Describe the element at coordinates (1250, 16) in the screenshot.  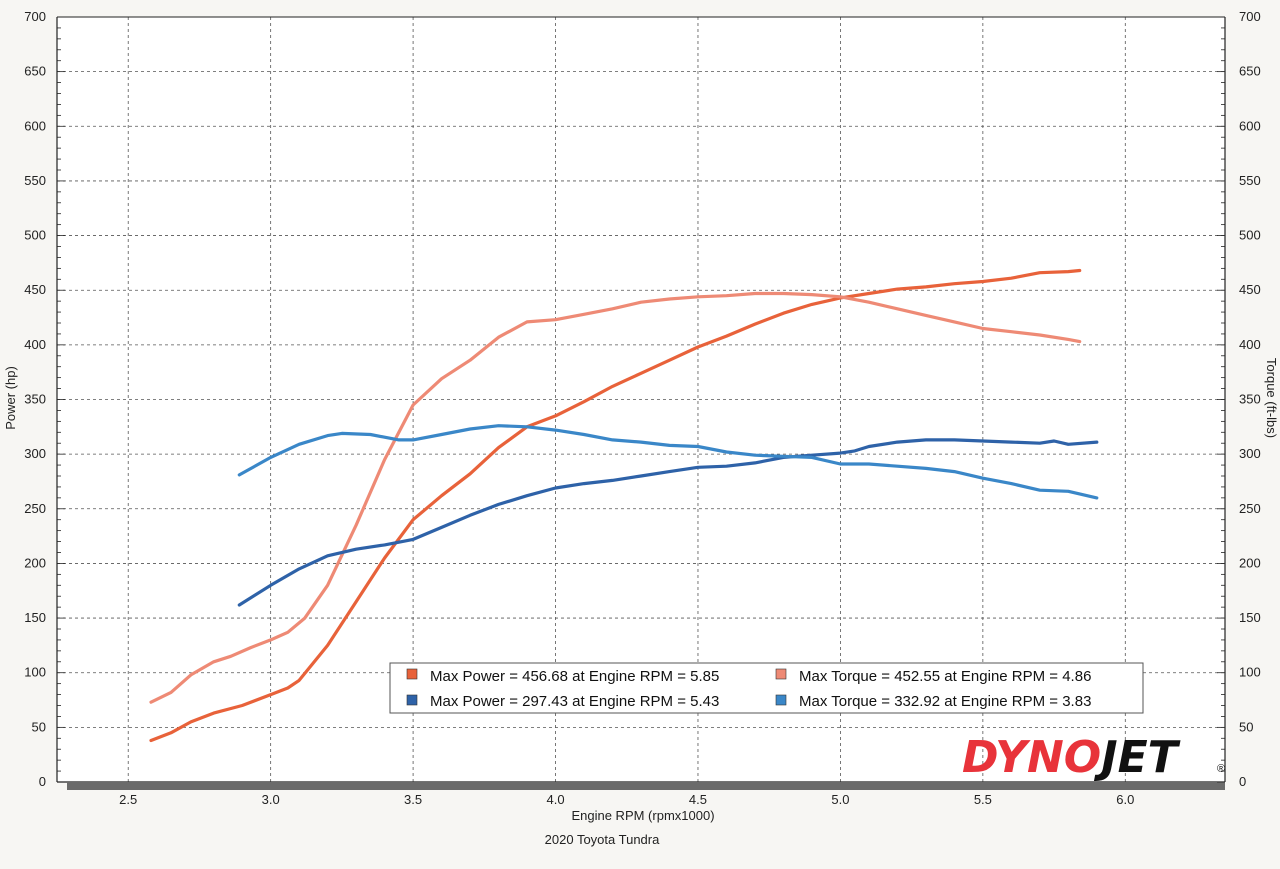
I see `y2-tick-label: 700` at that location.